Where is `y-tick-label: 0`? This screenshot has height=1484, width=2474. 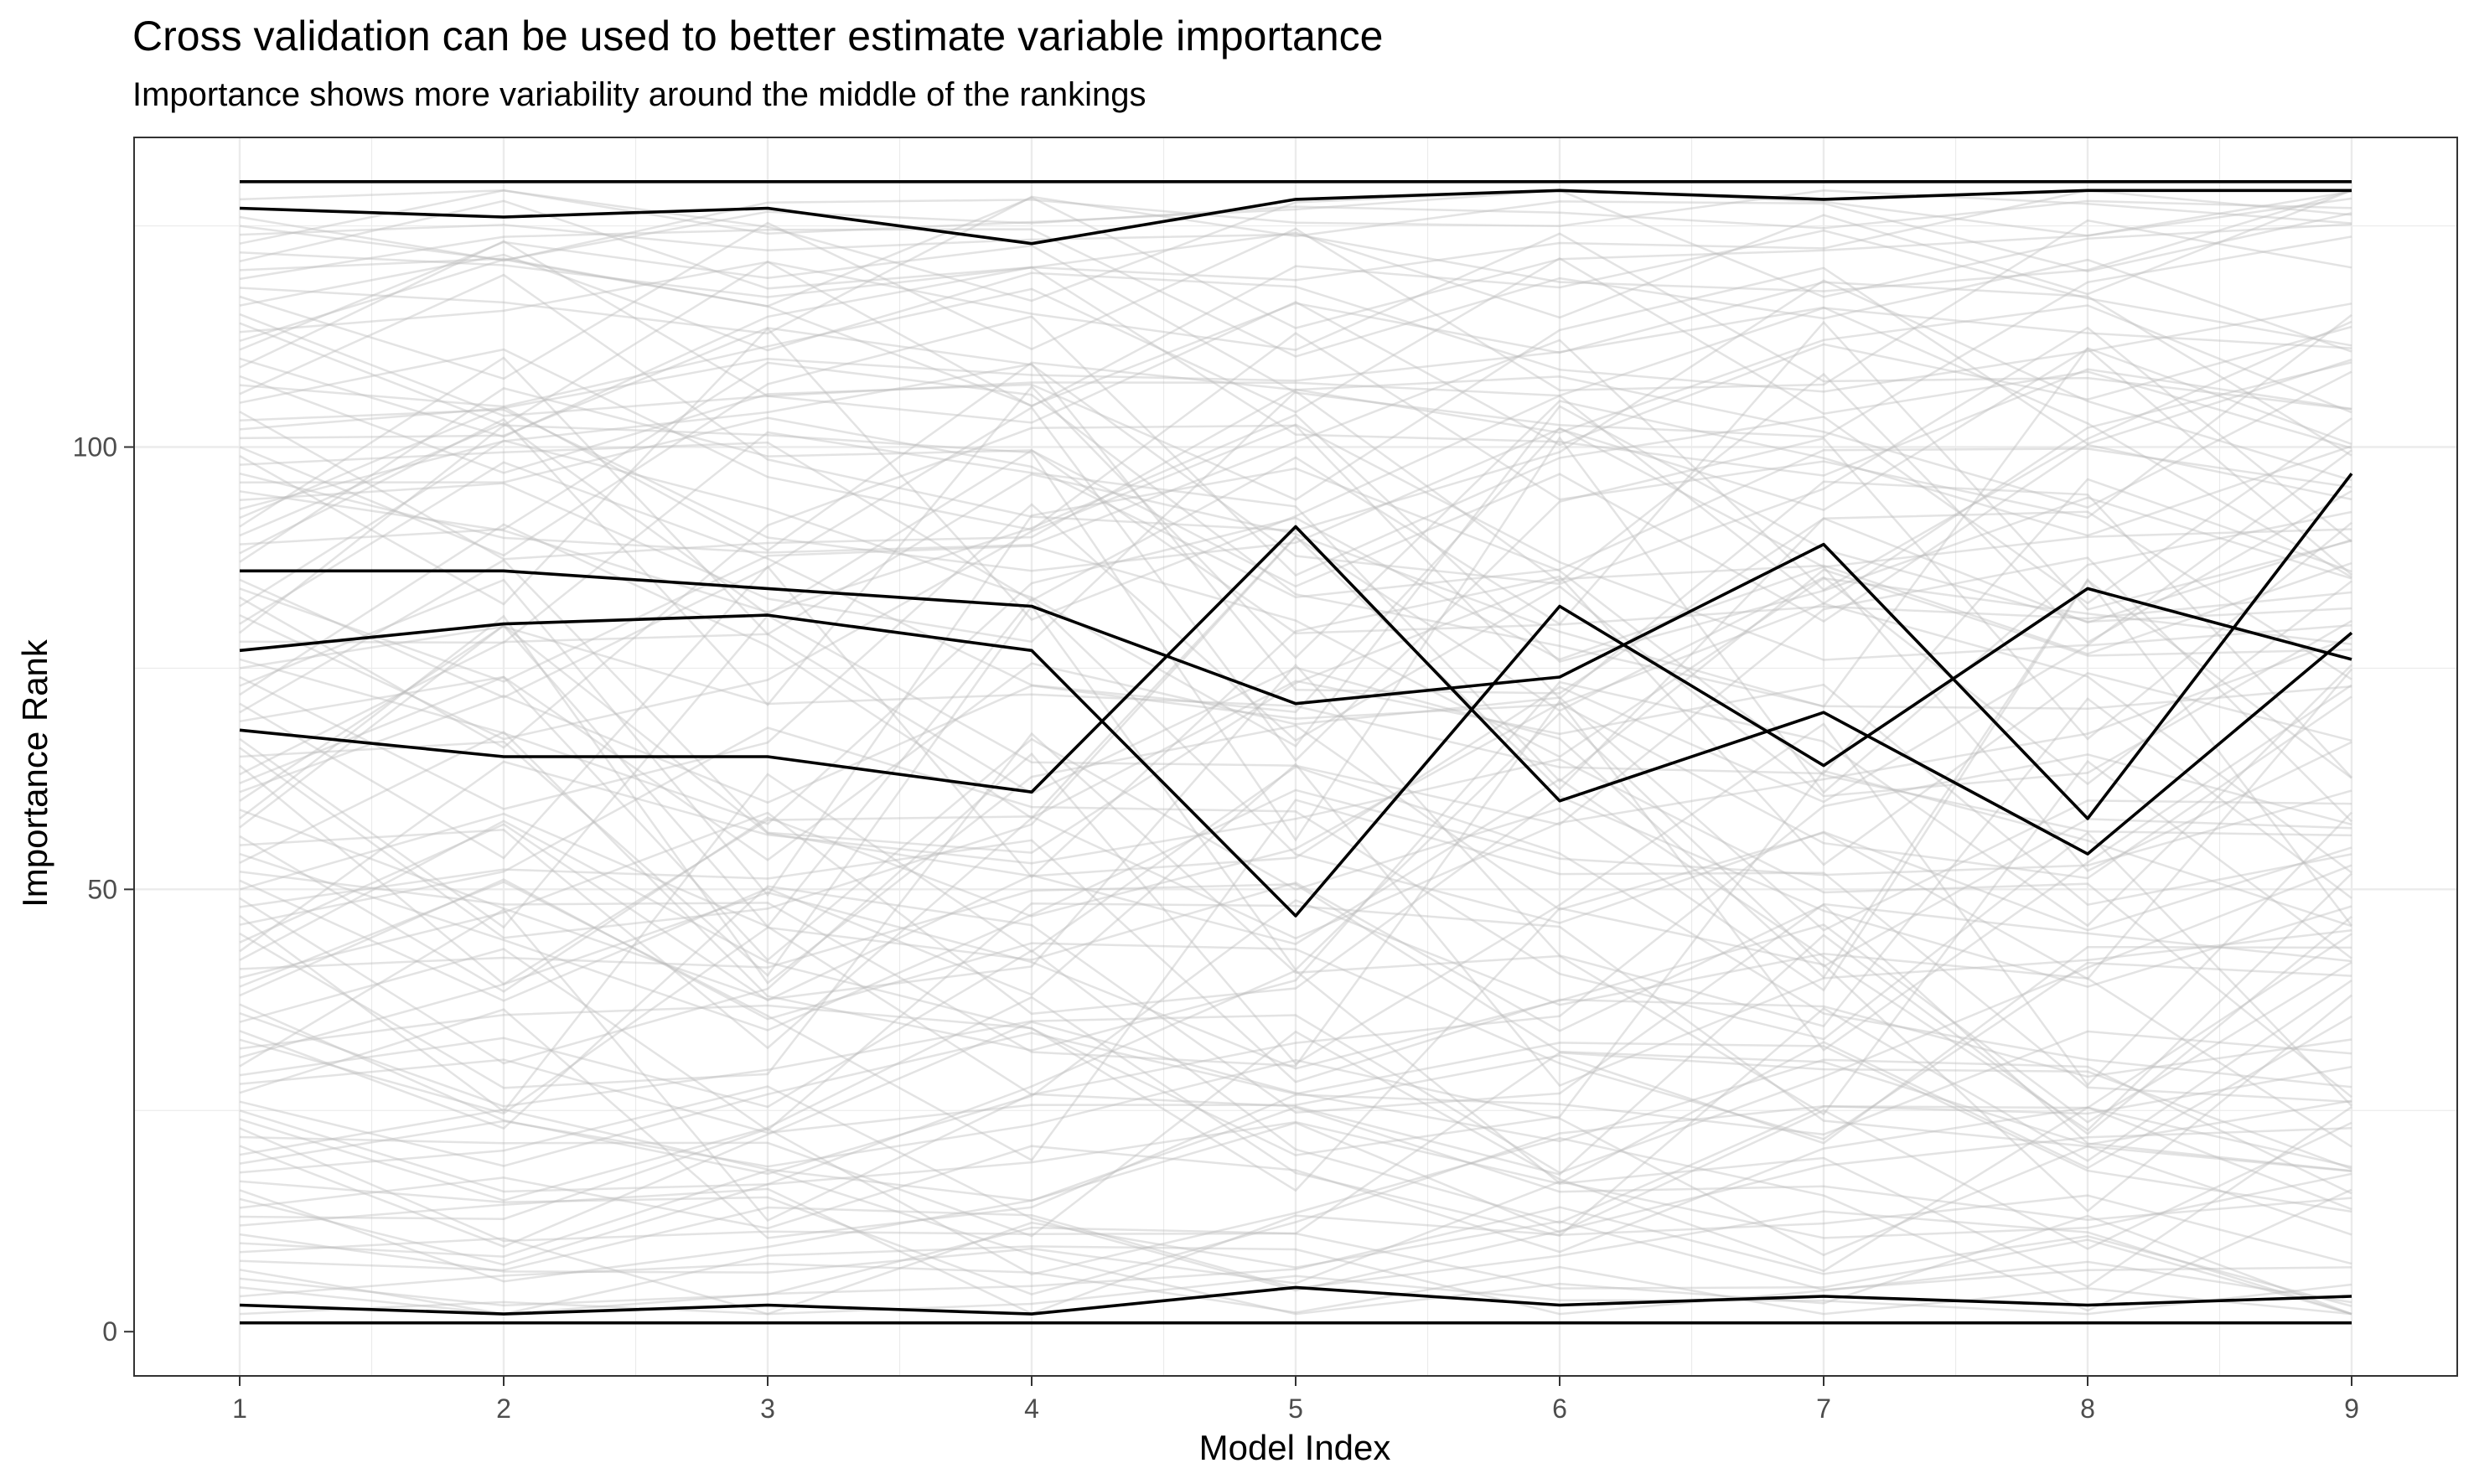
y-tick-label: 0 is located at coordinates (110, 1331).